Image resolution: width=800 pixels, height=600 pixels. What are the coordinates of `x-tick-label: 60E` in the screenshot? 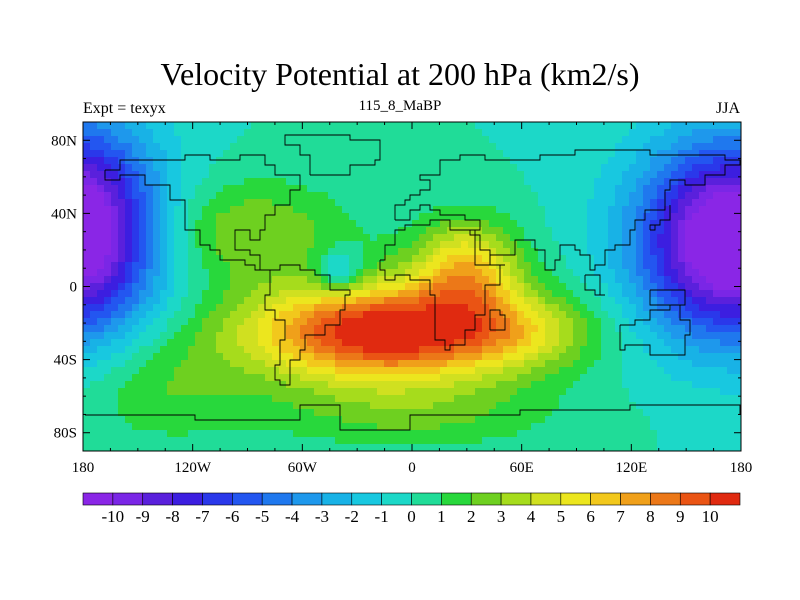 It's located at (522, 468).